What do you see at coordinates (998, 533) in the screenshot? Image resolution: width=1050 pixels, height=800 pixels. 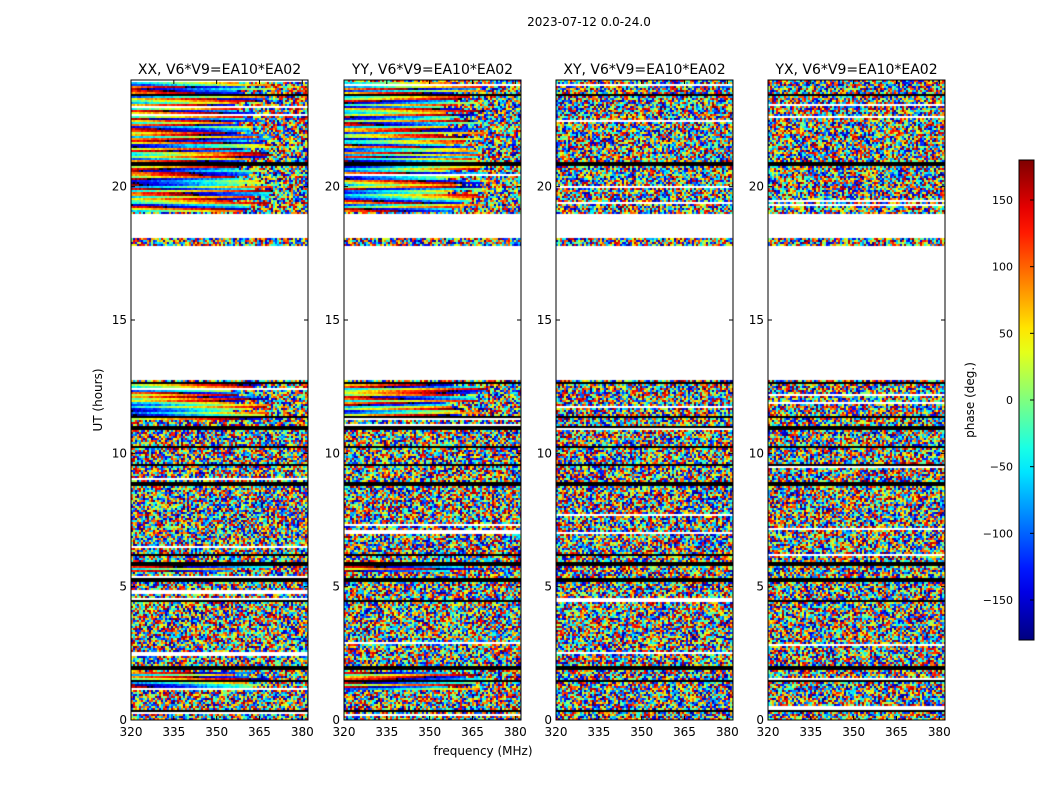 I see `colorbar-tick-label: −100` at bounding box center [998, 533].